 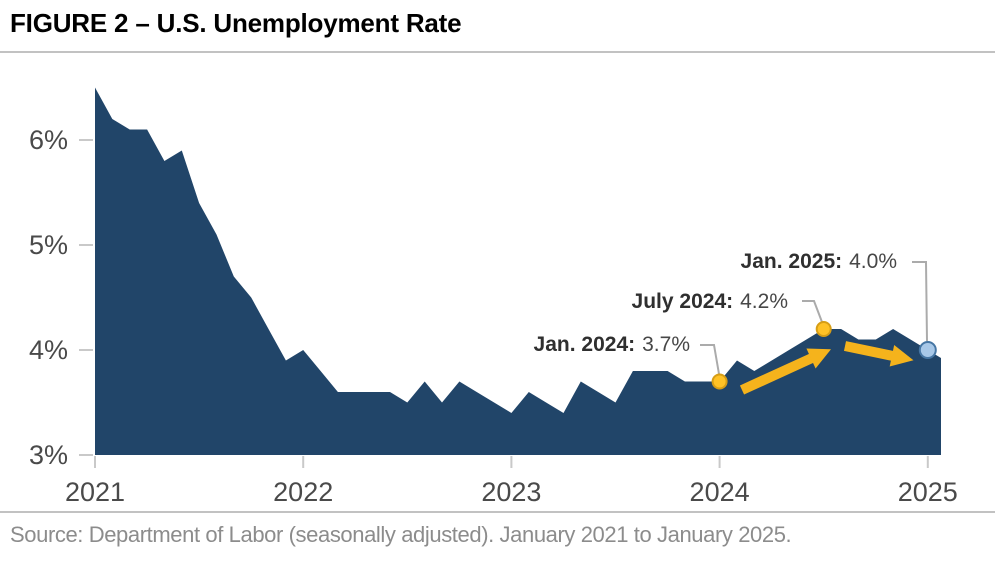 What do you see at coordinates (236, 23) in the screenshot?
I see `figure-title: FIGURE 2 – U.S. Unemployment Rate` at bounding box center [236, 23].